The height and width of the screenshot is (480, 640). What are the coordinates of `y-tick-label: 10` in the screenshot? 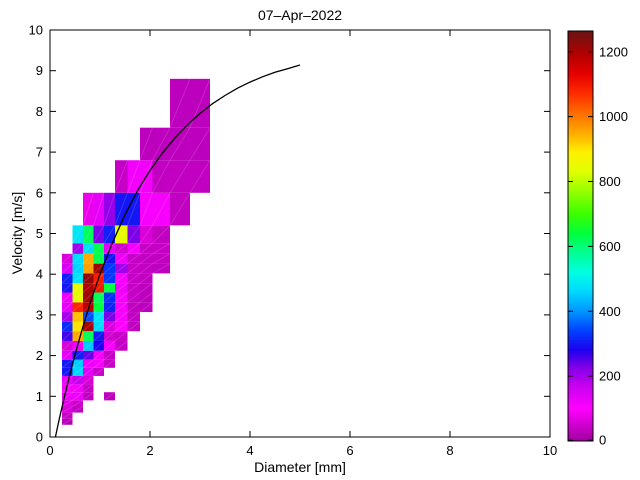 It's located at (36, 30).